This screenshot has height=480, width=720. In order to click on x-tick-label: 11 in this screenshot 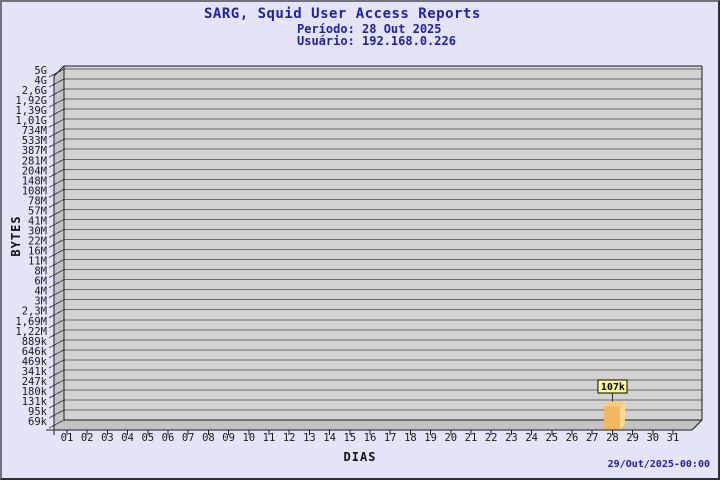, I will do `click(269, 438)`.